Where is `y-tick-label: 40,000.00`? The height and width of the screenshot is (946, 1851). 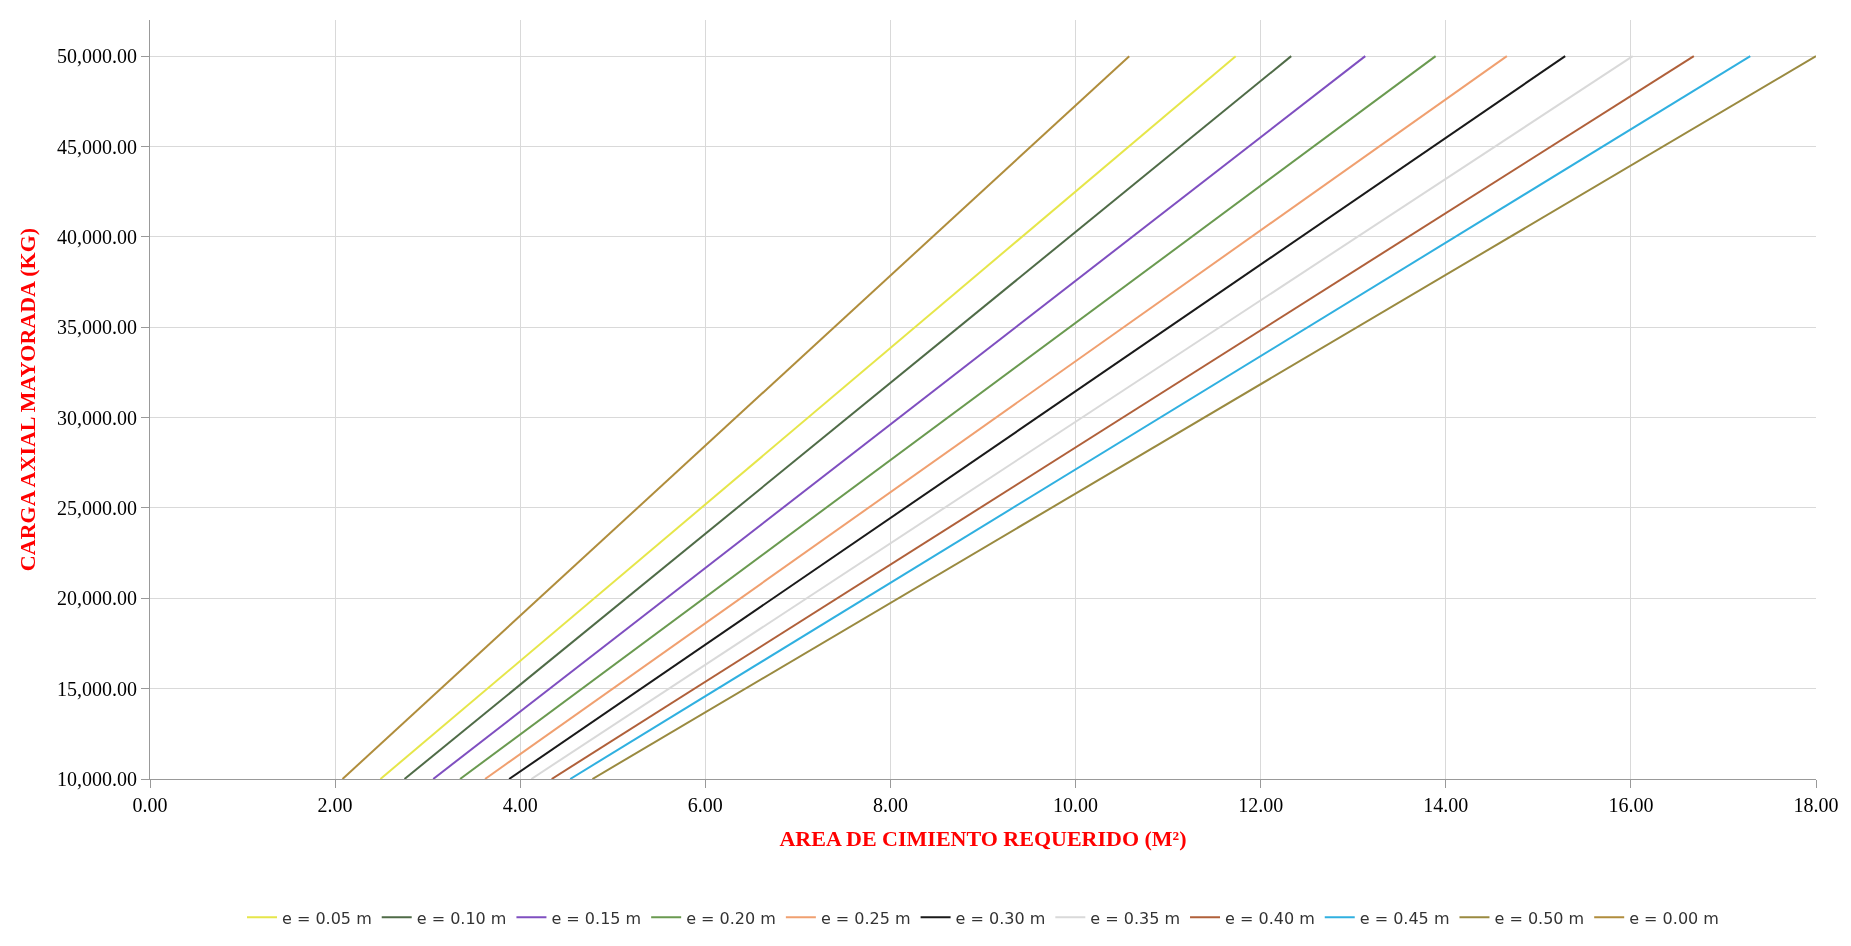 y-tick-label: 40,000.00 is located at coordinates (97, 236).